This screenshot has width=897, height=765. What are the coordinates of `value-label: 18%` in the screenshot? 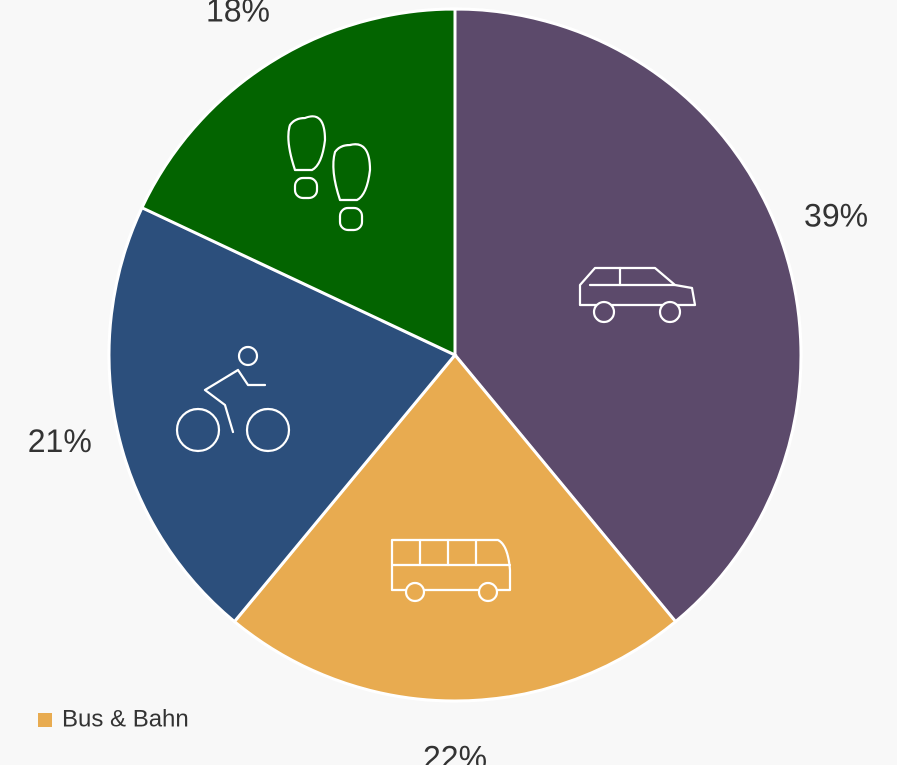 It's located at (238, 14).